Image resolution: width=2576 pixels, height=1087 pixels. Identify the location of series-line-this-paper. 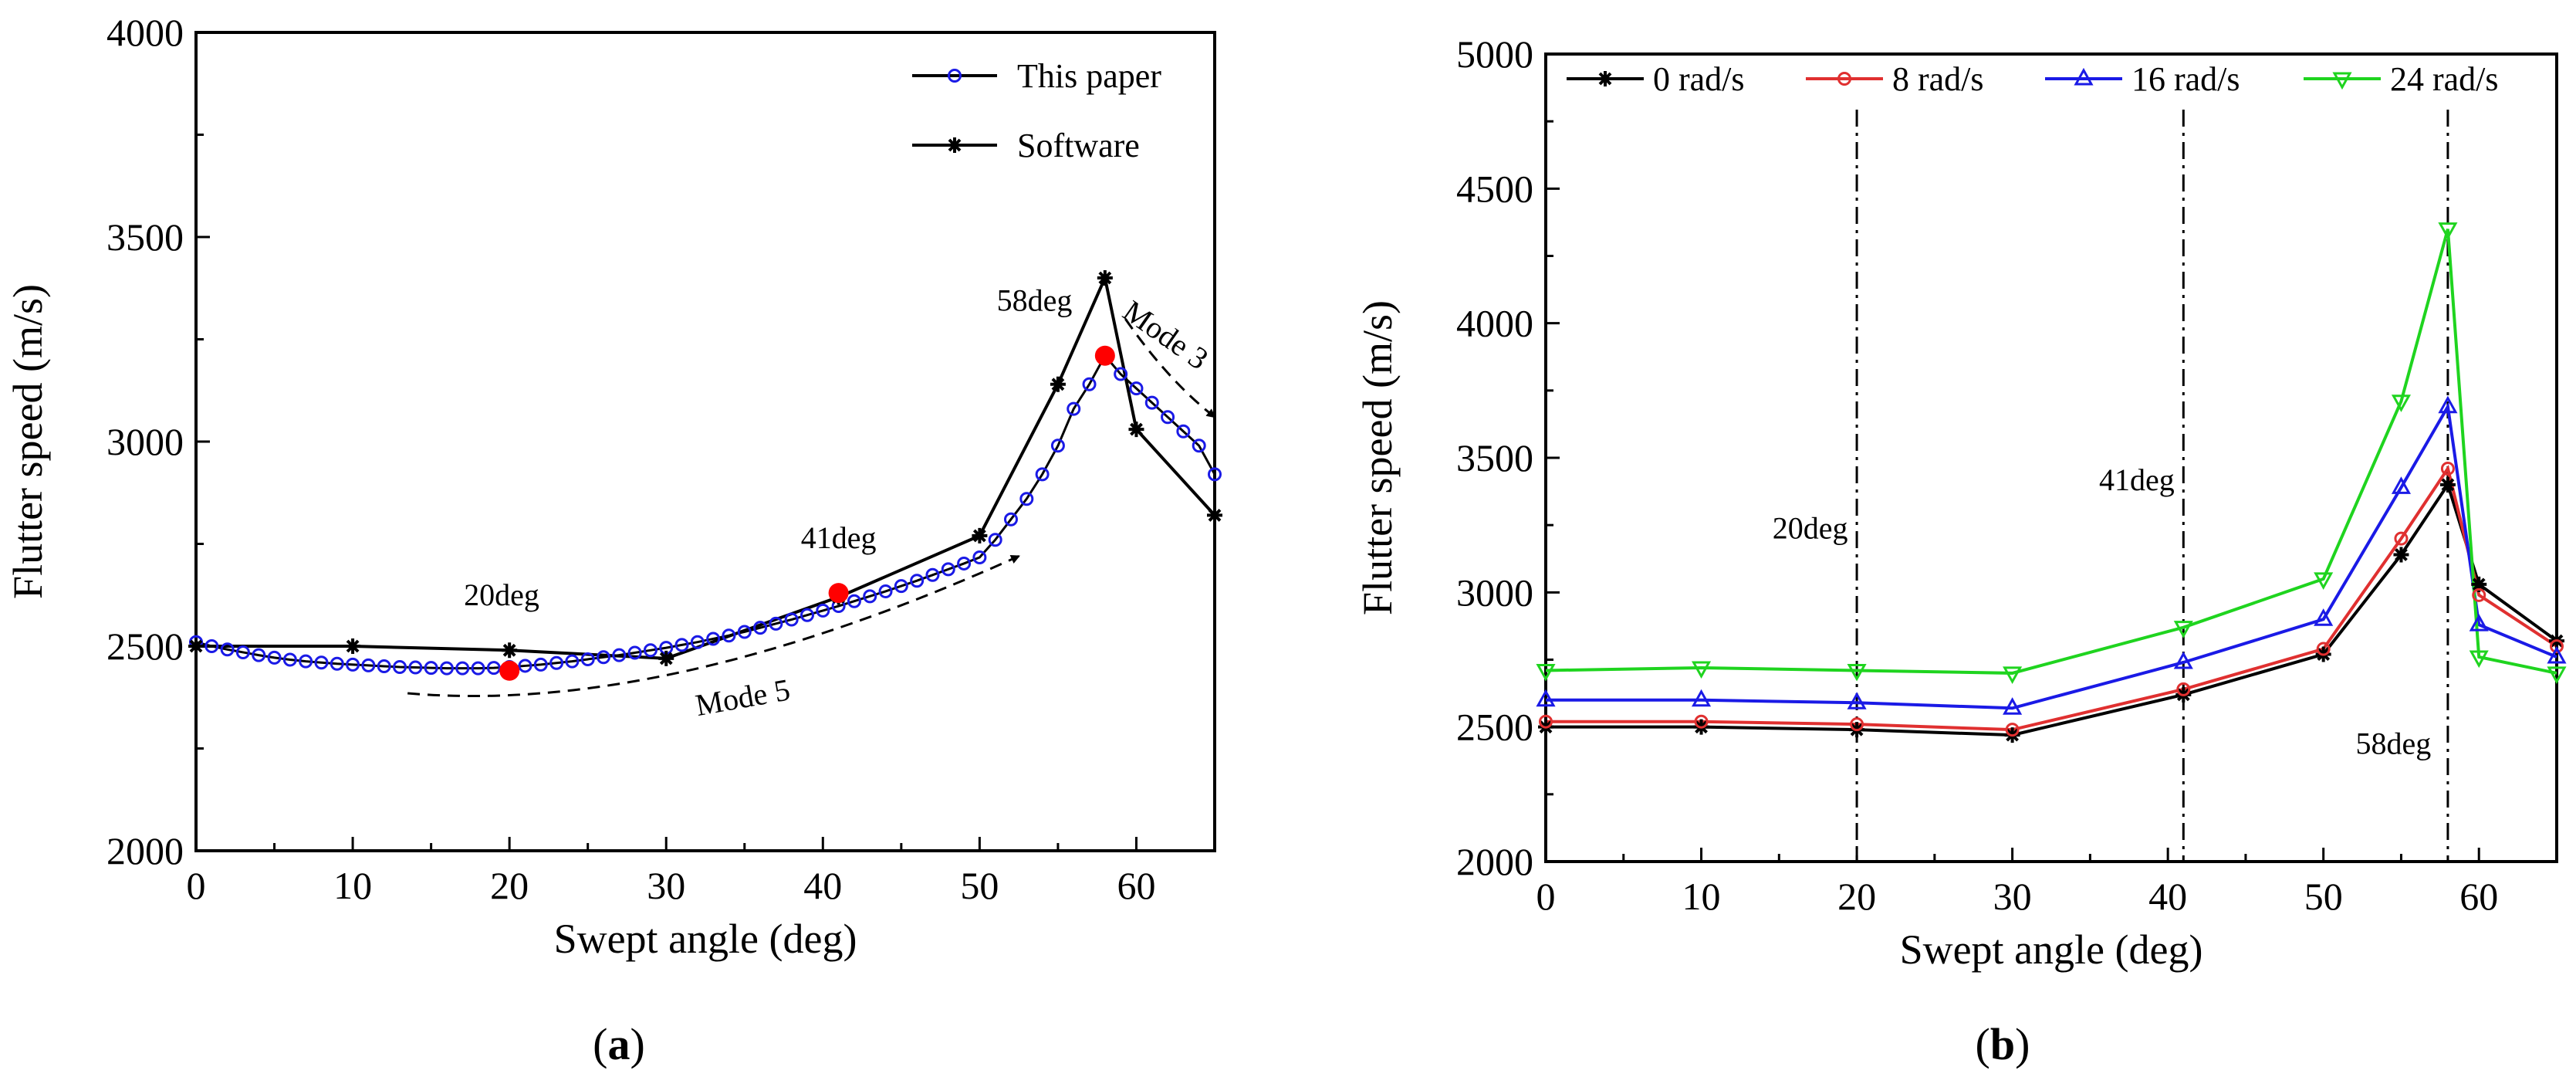
(705, 512).